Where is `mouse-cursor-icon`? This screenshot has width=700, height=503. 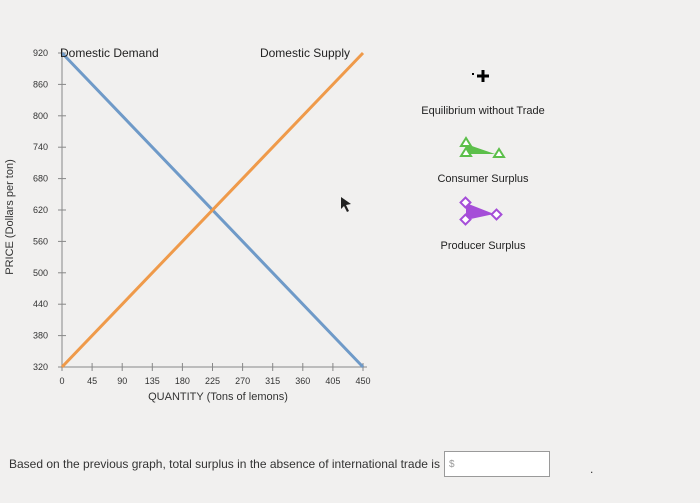
mouse-cursor-icon is located at coordinates (346, 204).